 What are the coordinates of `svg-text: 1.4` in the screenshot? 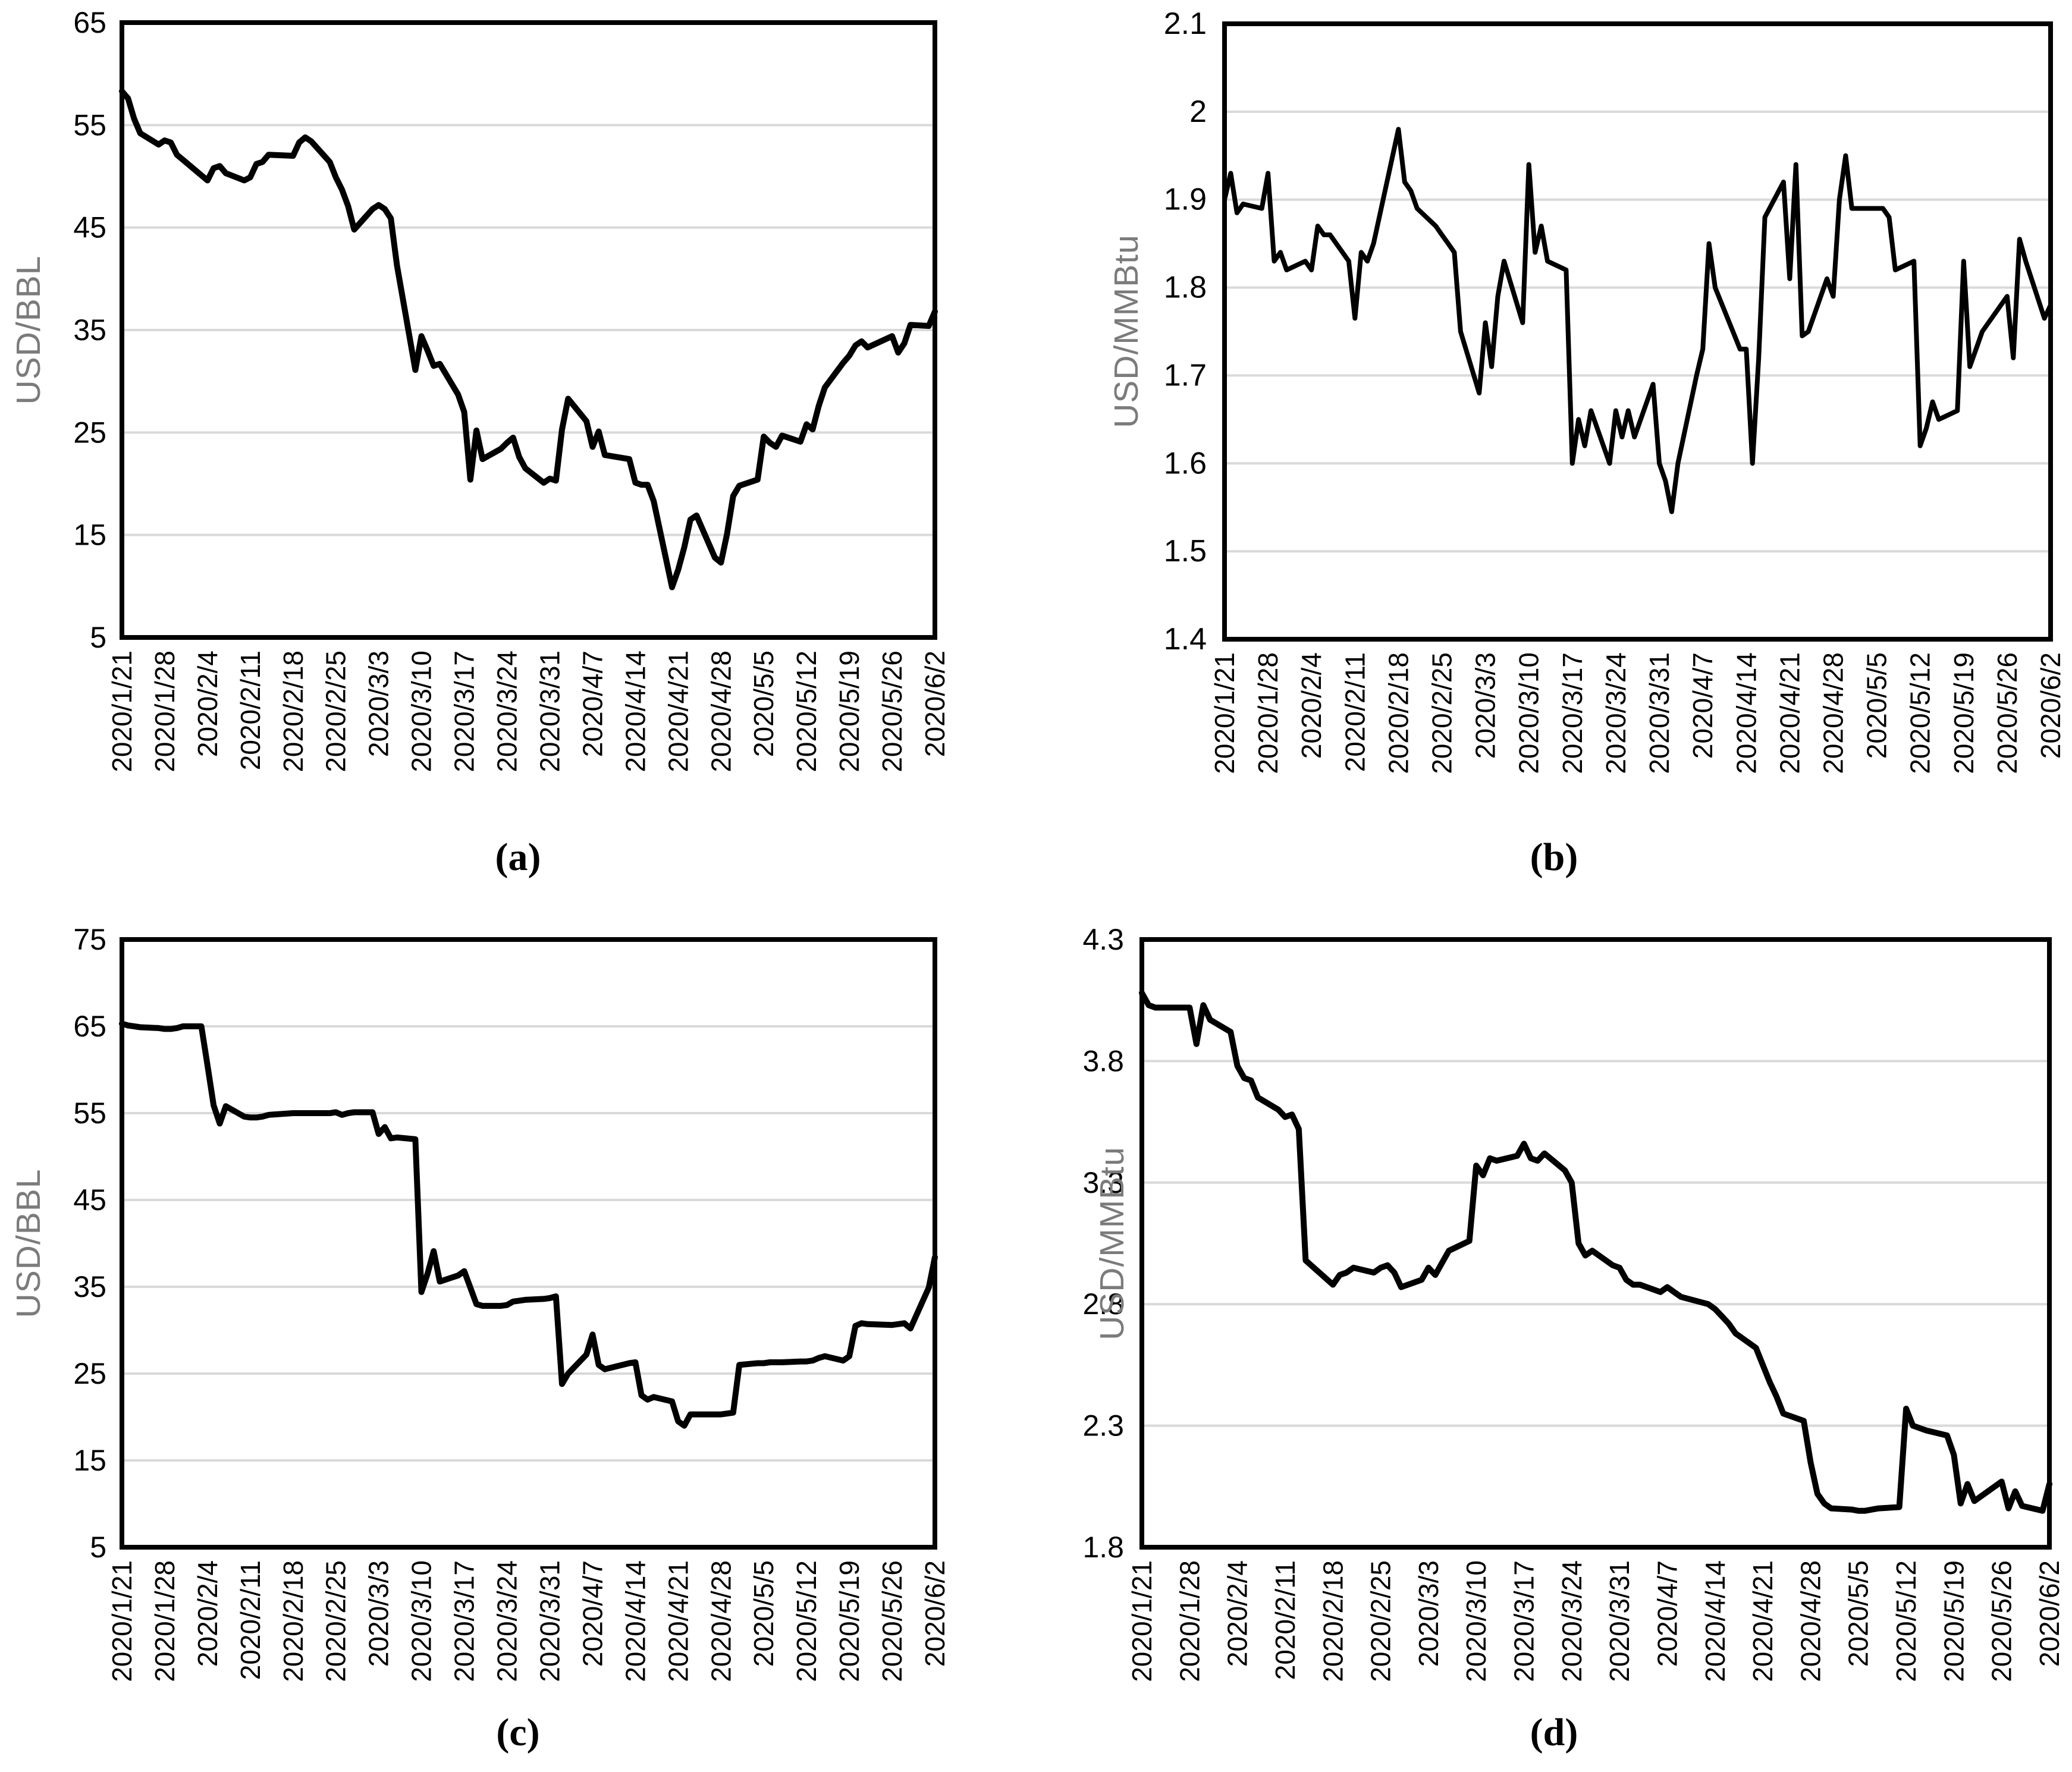 It's located at (1185, 639).